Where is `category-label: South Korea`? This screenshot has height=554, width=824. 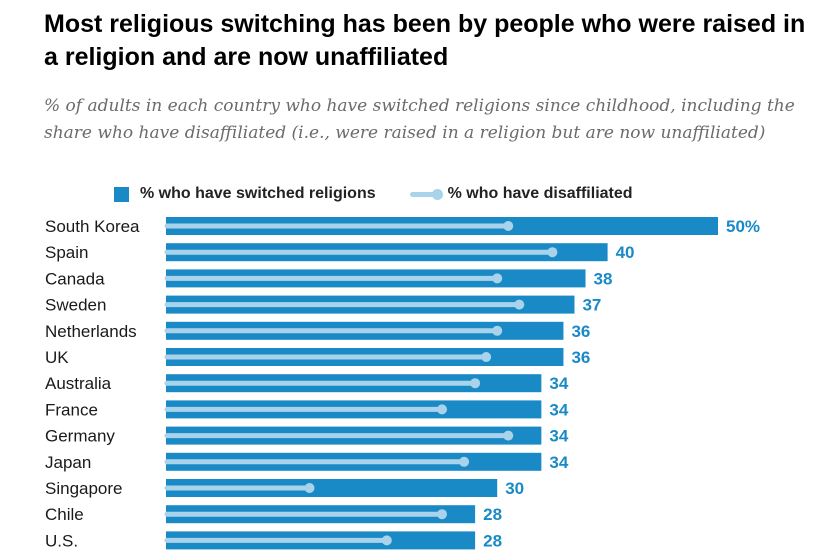 category-label: South Korea is located at coordinates (92, 226).